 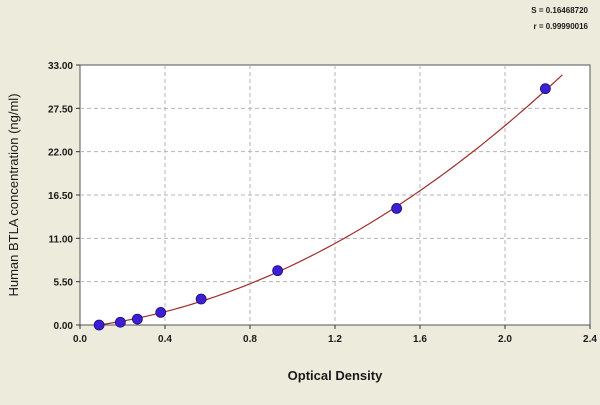 I want to click on x-axis-ticks: 0.0 0.4 0.8 1.2 1.6 2.0 2.4, so click(x=335, y=335).